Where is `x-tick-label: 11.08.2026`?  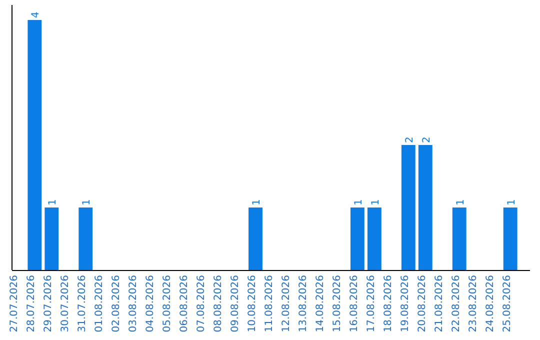
x-tick-label: 11.08.2026 is located at coordinates (269, 303).